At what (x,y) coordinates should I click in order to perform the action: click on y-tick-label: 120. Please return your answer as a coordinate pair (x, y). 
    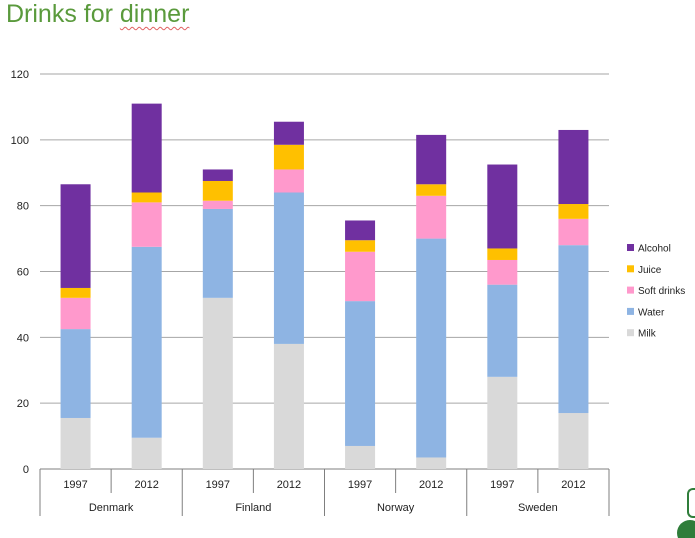
    Looking at the image, I should click on (20, 75).